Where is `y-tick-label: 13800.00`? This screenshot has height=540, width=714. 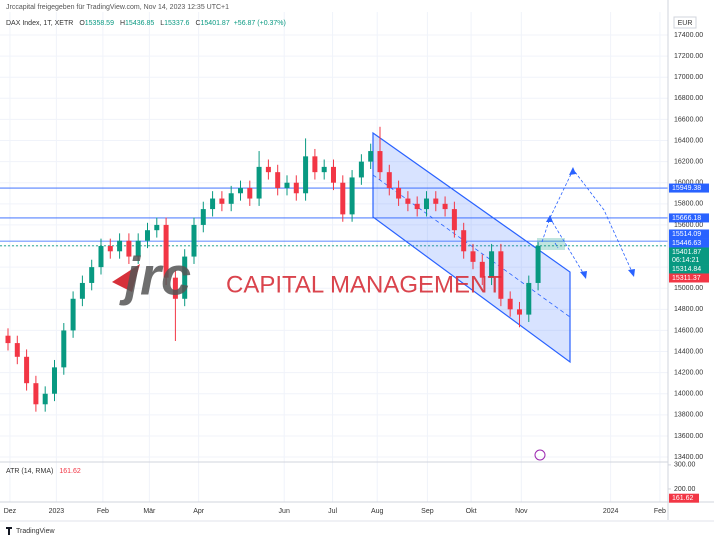
y-tick-label: 13800.00 is located at coordinates (688, 415).